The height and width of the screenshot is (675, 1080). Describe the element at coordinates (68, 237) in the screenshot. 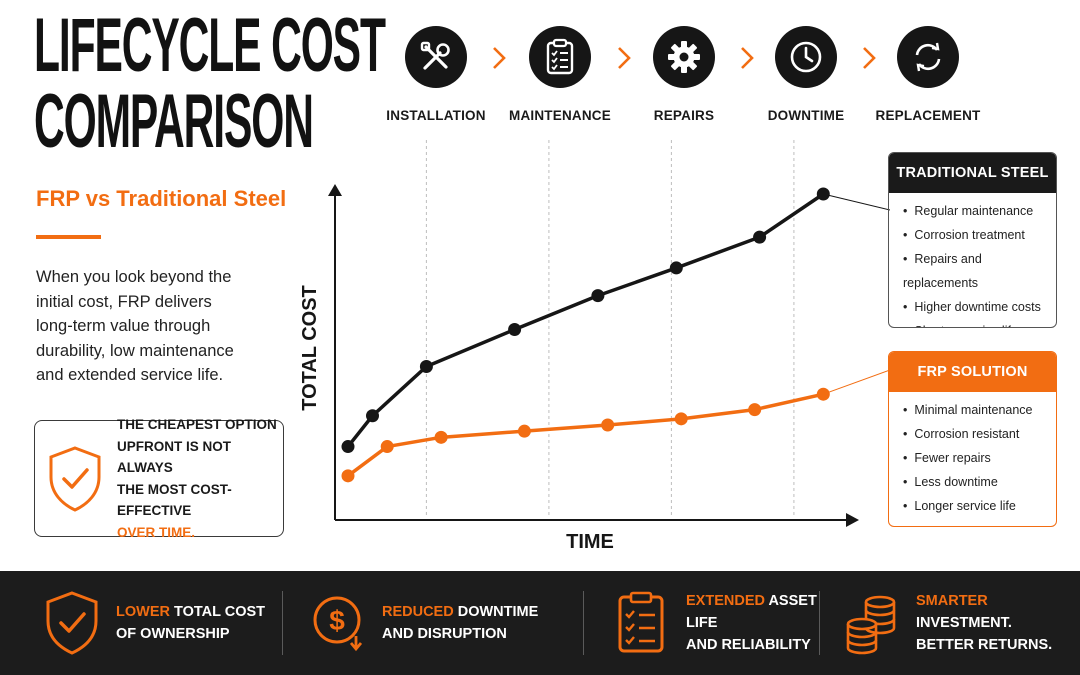

I see `accent-divider` at that location.